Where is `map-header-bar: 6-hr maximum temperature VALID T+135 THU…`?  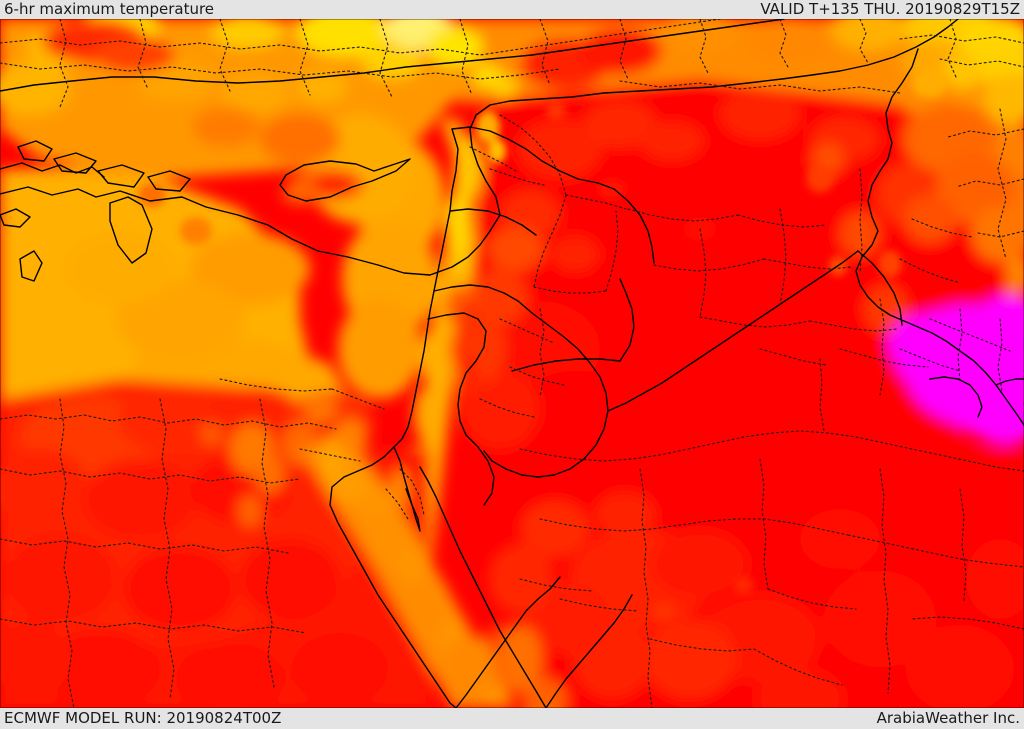
map-header-bar: 6-hr maximum temperature VALID T+135 THU… is located at coordinates (512, 9).